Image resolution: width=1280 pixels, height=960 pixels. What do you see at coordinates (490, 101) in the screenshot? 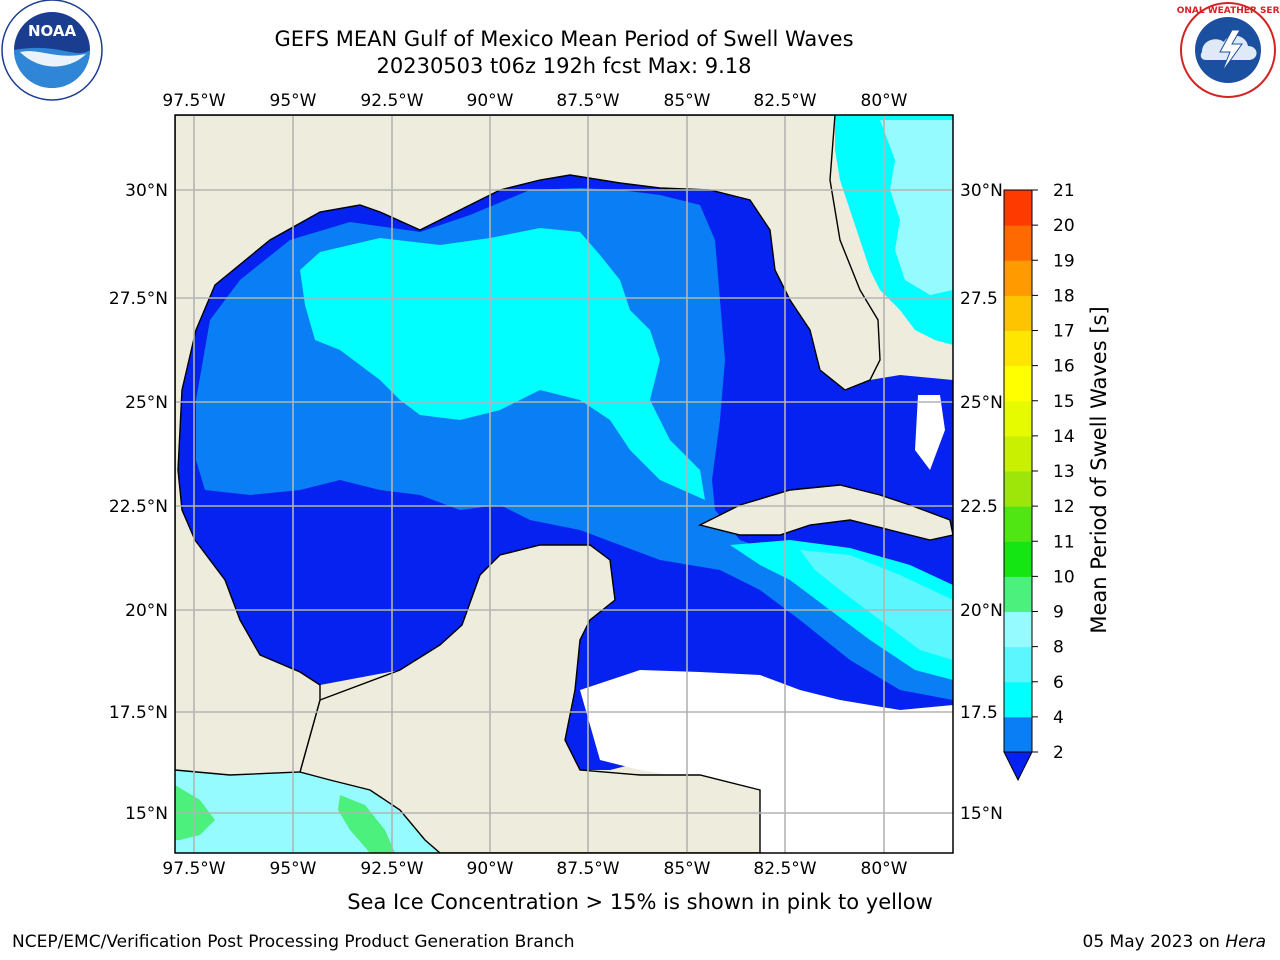
I see `lon-label-top: 90°W` at bounding box center [490, 101].